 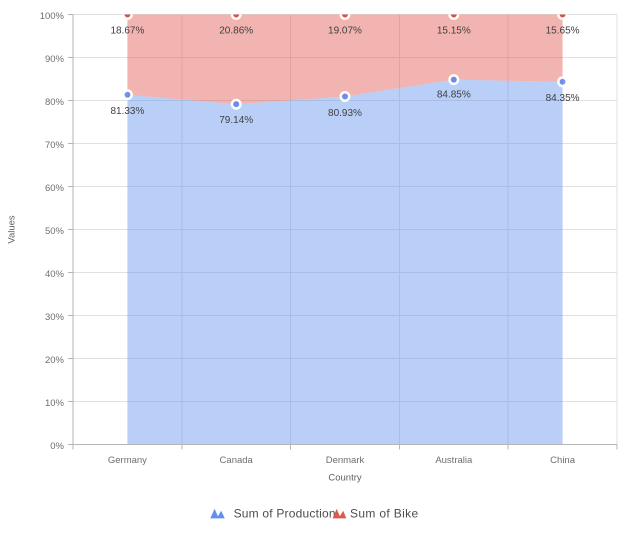 I want to click on svg-text: 19.07%, so click(x=345, y=31).